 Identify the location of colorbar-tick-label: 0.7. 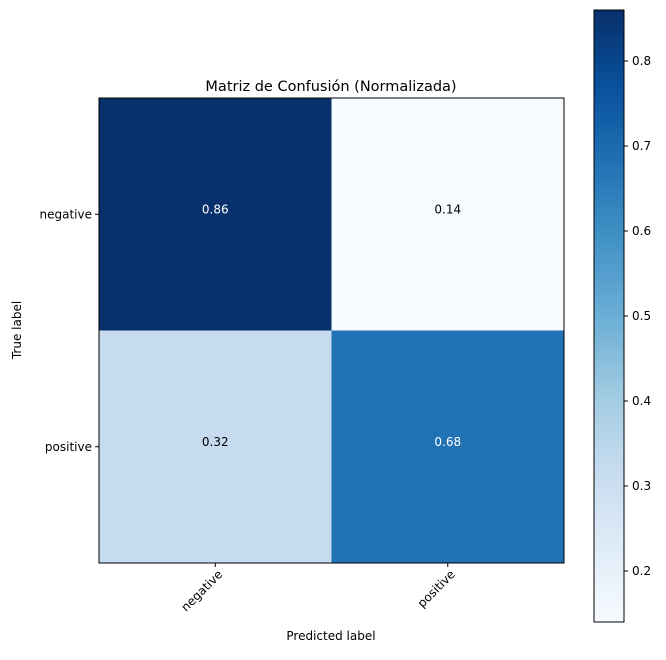
(641, 146).